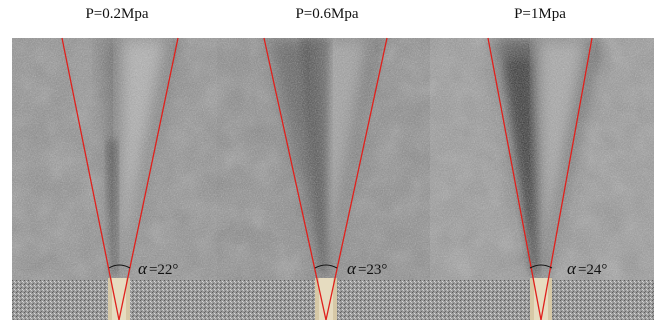 The image size is (654, 320). I want to click on panel-1-angle-label: α =22°, so click(158, 269).